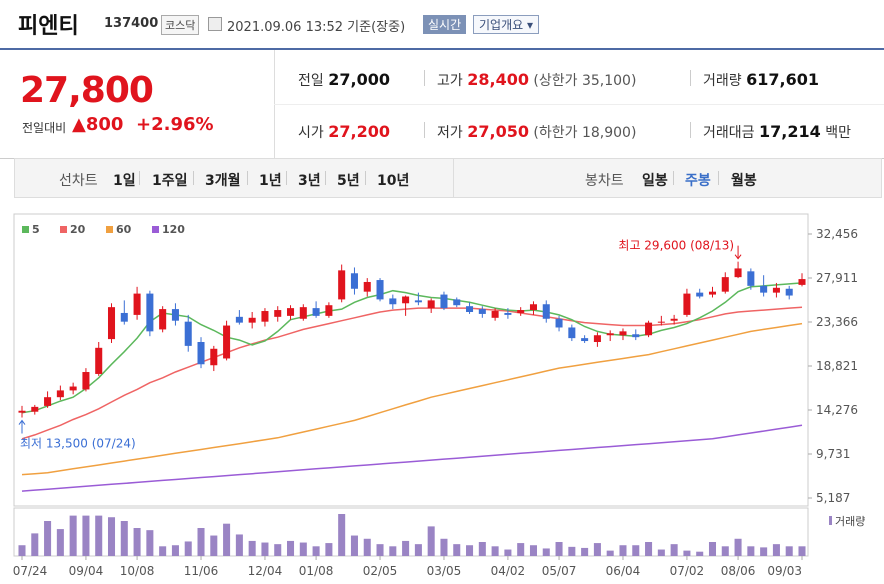 The height and width of the screenshot is (584, 884). Describe the element at coordinates (124, 229) in the screenshot. I see `legend-label: 60` at that location.